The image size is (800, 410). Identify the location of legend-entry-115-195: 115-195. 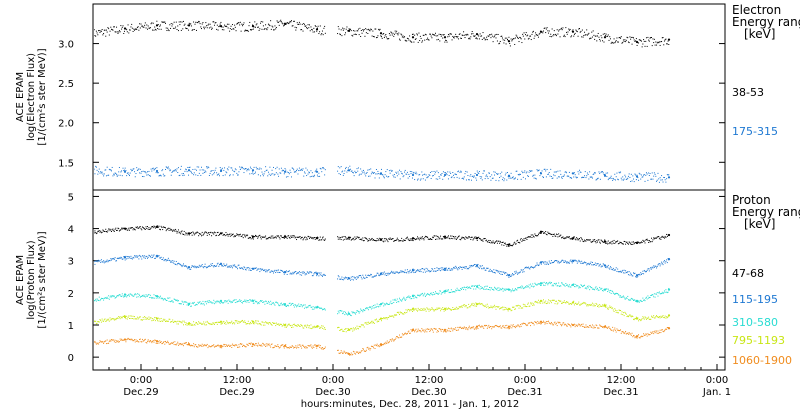
(755, 299).